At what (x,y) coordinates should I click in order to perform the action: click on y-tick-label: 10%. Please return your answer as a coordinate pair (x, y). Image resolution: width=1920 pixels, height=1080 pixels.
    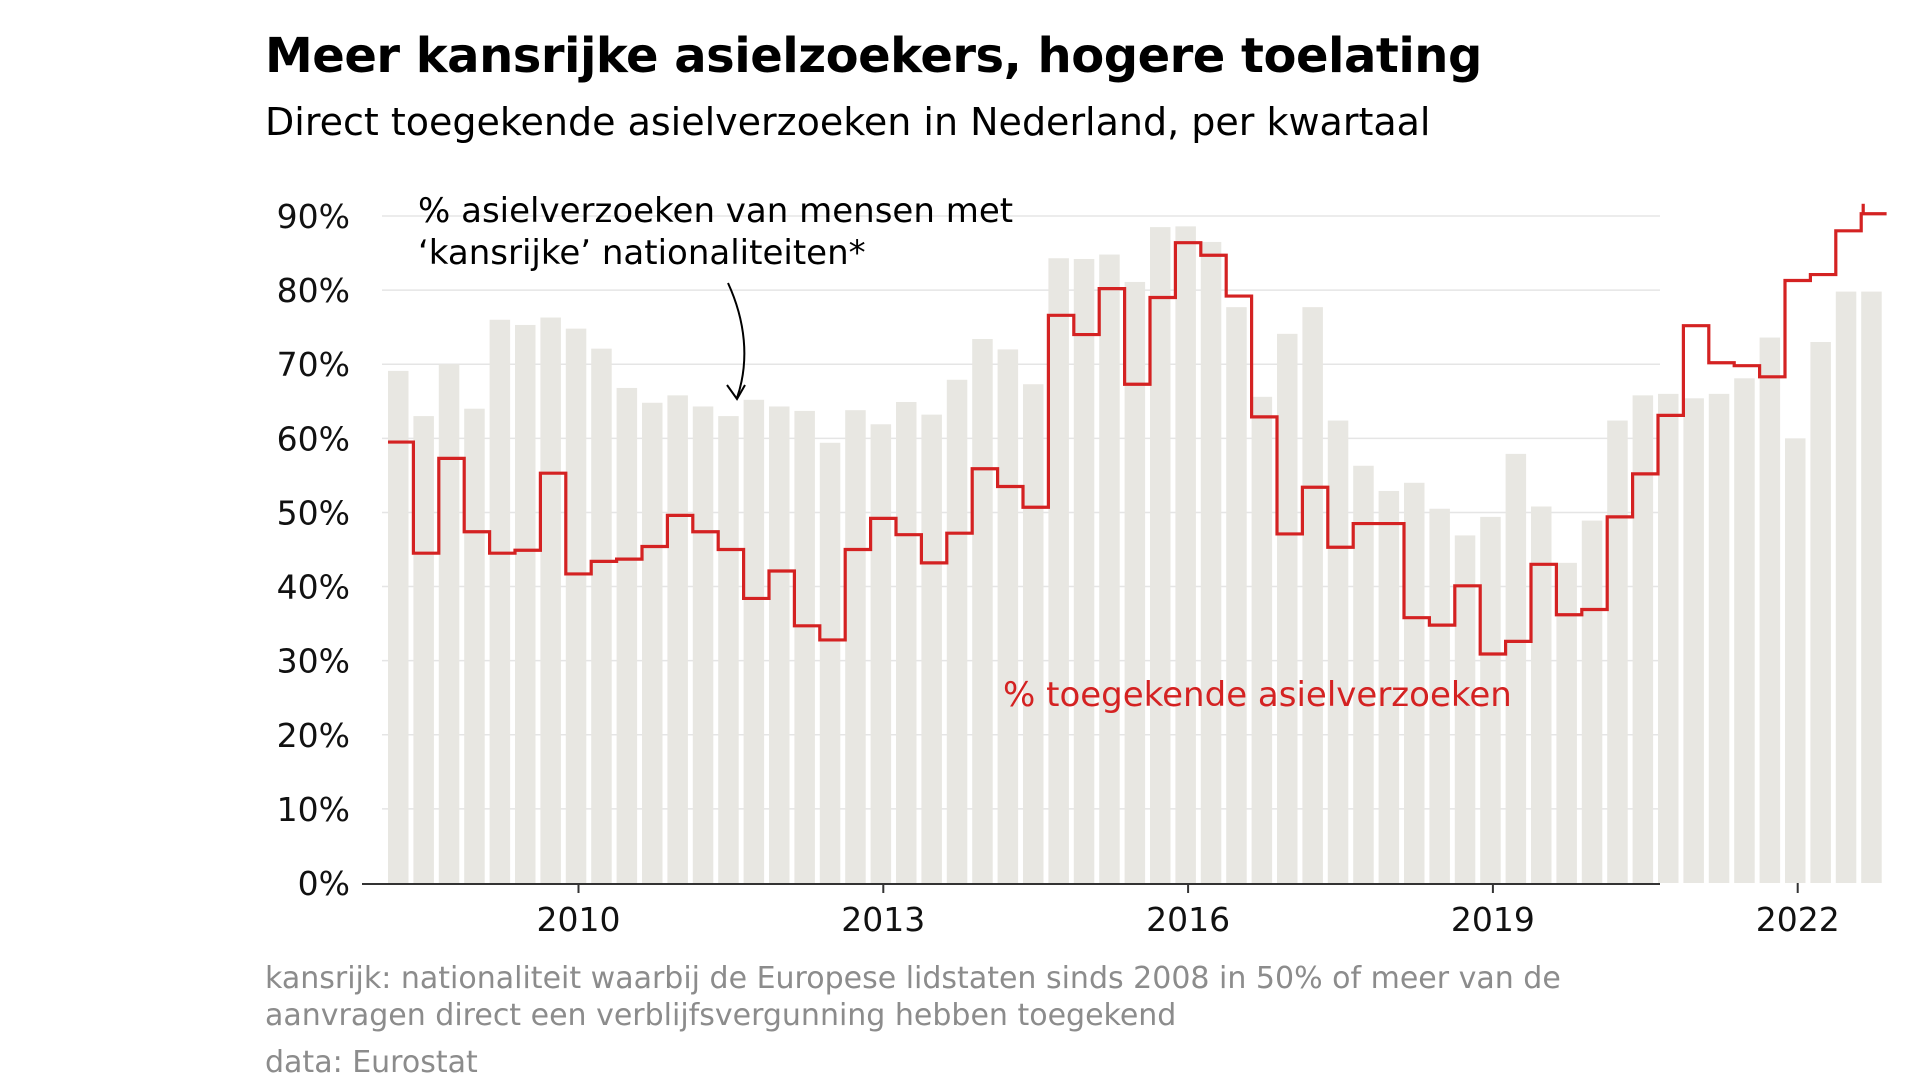
    Looking at the image, I should click on (313, 809).